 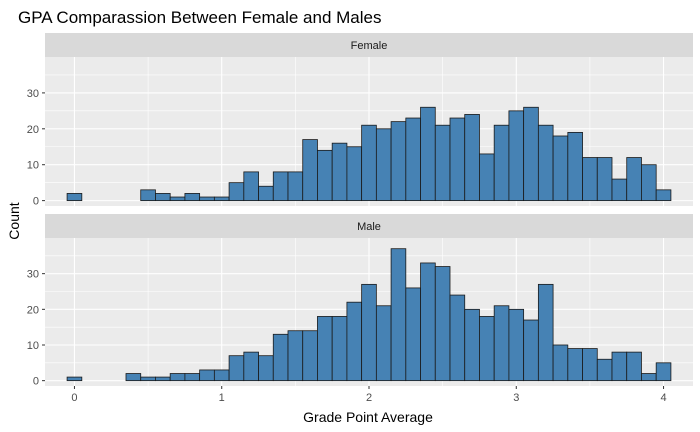 I want to click on facet-strip-label: Male, so click(x=369, y=227).